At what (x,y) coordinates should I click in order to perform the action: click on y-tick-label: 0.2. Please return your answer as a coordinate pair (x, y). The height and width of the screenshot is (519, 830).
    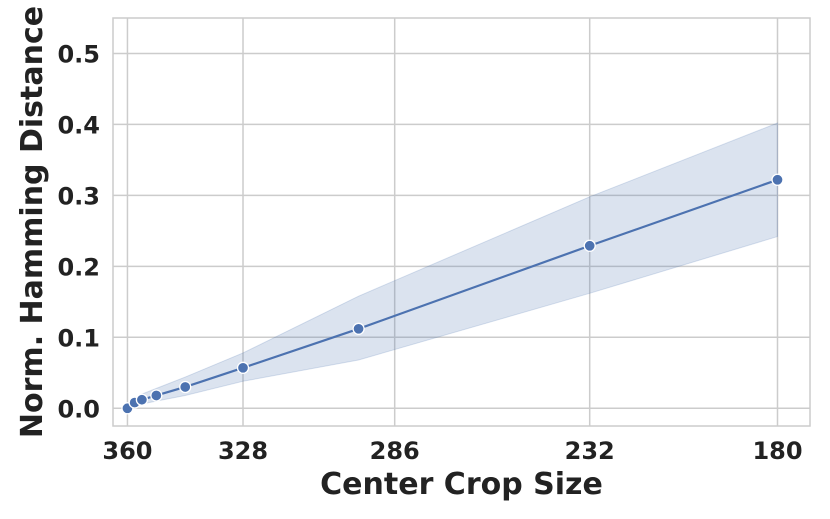
    Looking at the image, I should click on (78, 267).